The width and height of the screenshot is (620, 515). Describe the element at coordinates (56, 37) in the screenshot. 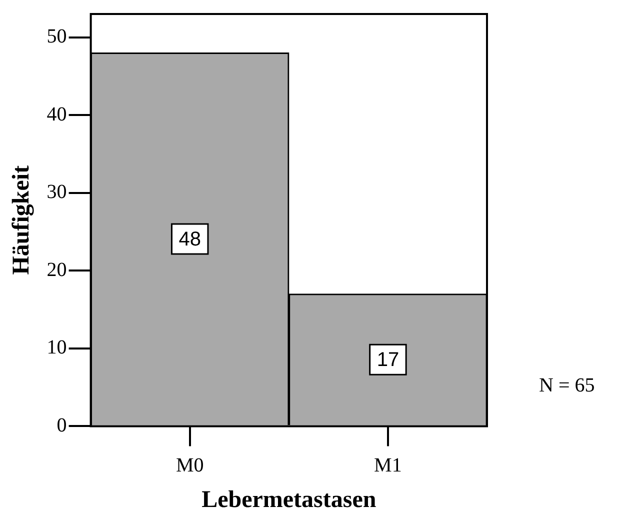

I see `y-tick-label: 50` at that location.